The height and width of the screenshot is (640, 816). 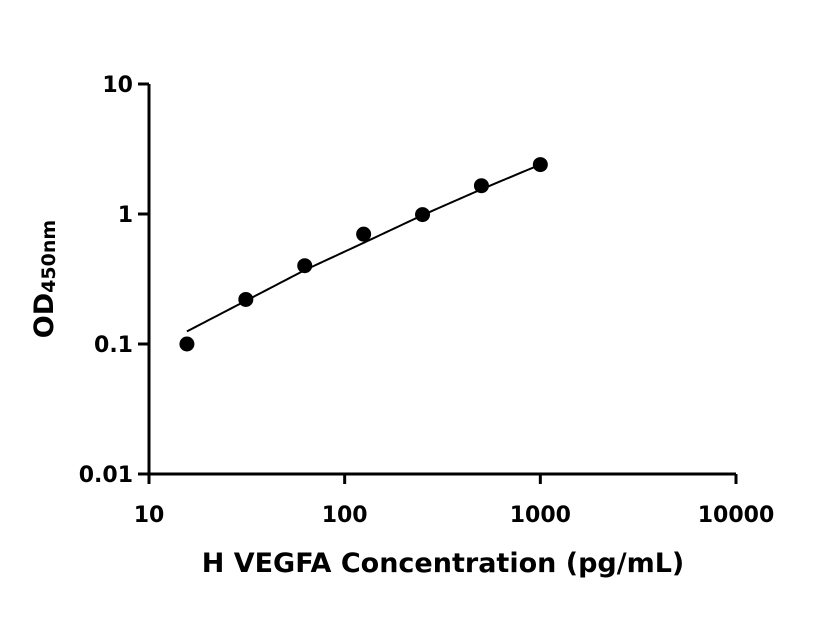 What do you see at coordinates (114, 280) in the screenshot?
I see `y-ticks: 0.01 0.1 1 10` at bounding box center [114, 280].